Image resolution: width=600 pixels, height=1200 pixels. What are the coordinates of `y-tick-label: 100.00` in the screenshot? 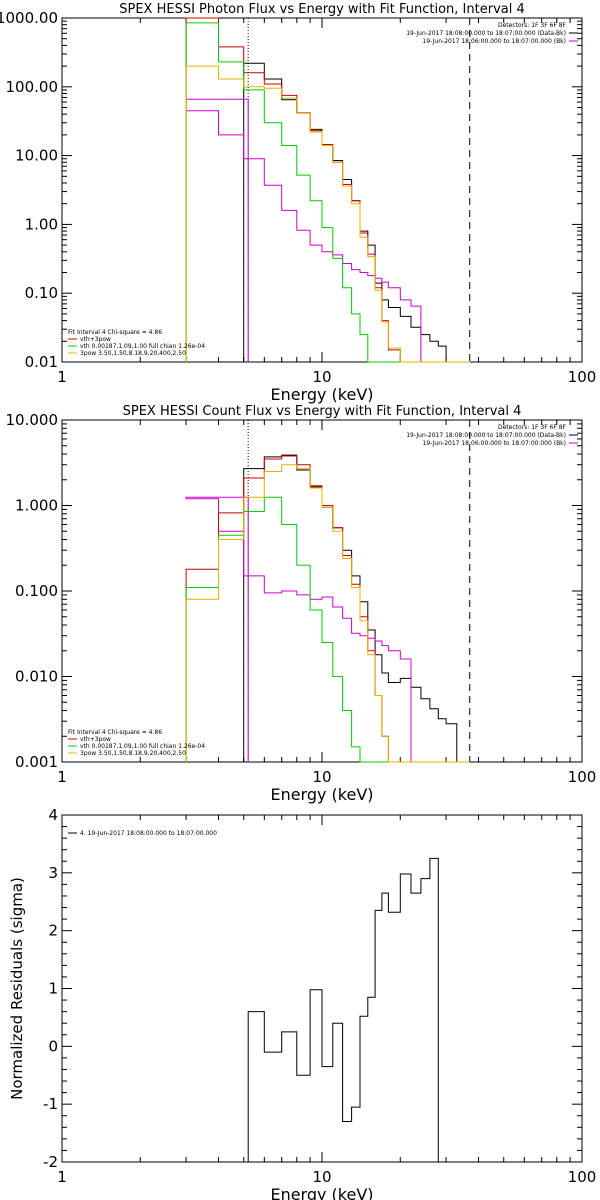 It's located at (32, 87).